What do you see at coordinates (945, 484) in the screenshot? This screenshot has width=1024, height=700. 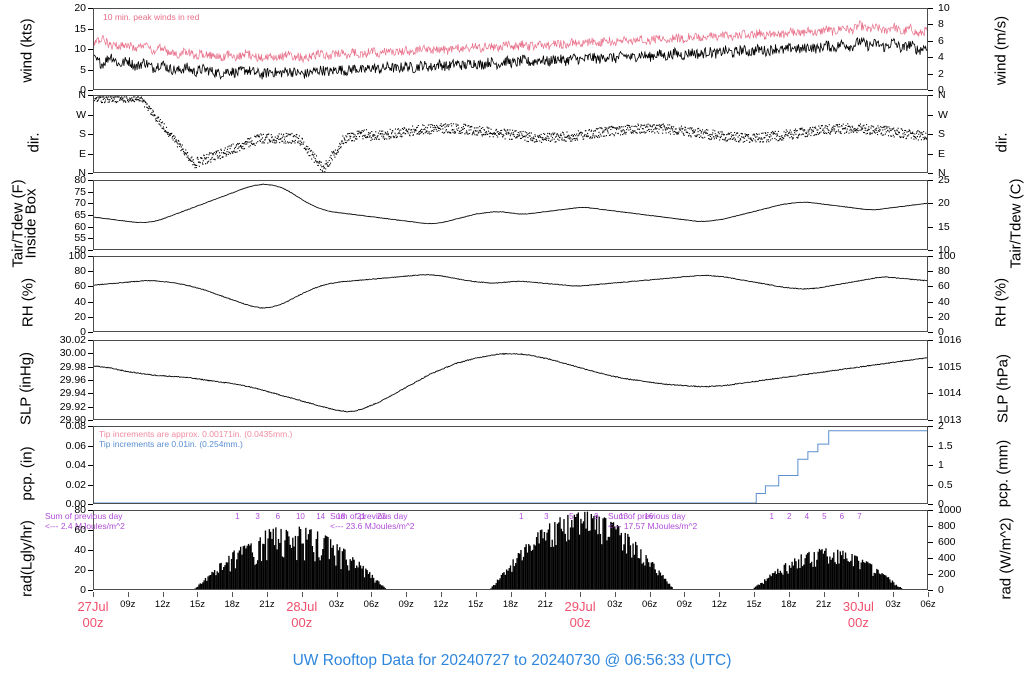 I see `pcp-ytick-right: 0.5` at bounding box center [945, 484].